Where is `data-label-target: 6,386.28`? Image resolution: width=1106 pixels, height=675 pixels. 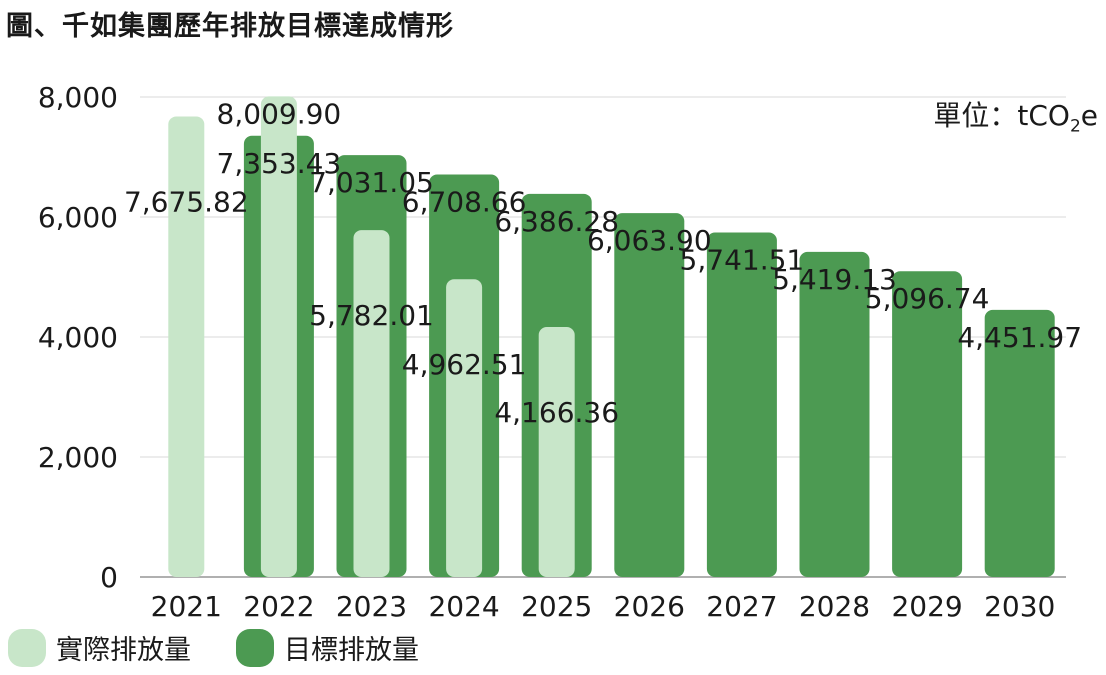 data-label-target: 6,386.28 is located at coordinates (556, 221).